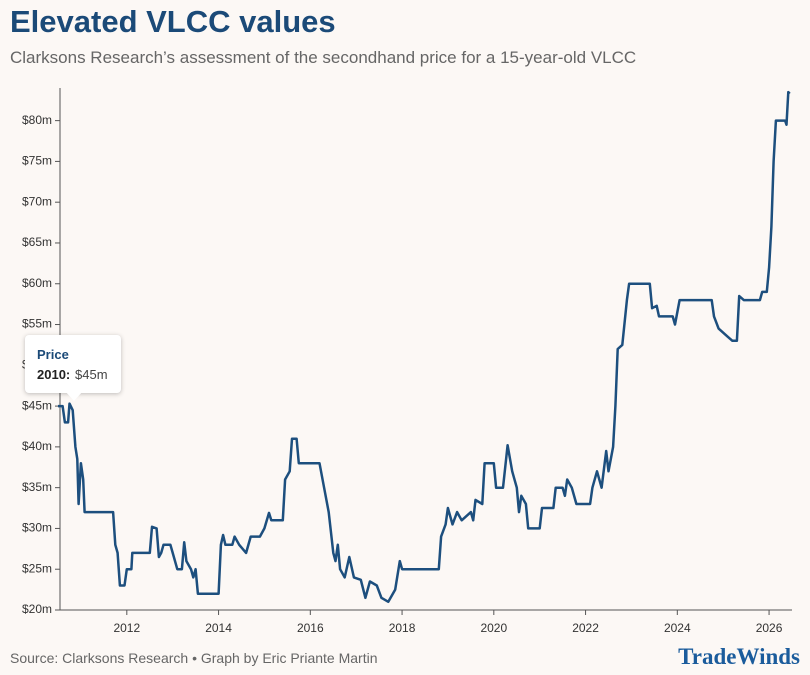 The width and height of the screenshot is (810, 675). I want to click on y-tick-label: $70m, so click(37, 201).